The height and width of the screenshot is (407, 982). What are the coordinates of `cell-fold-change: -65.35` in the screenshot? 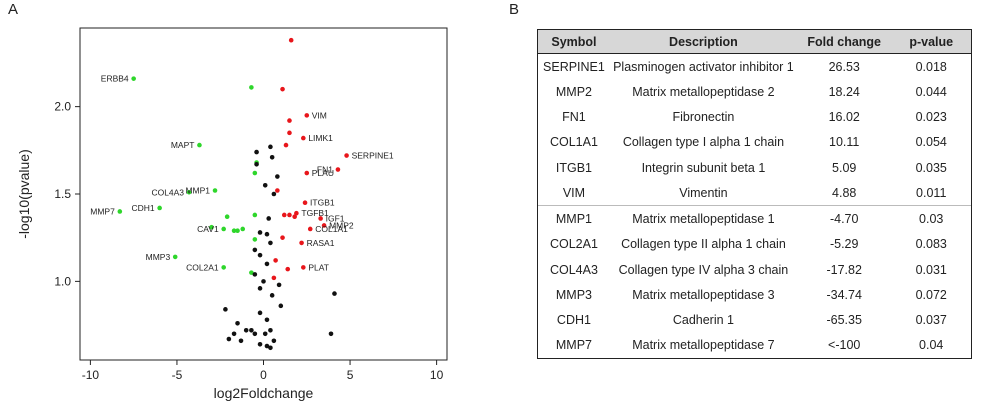 It's located at (844, 320).